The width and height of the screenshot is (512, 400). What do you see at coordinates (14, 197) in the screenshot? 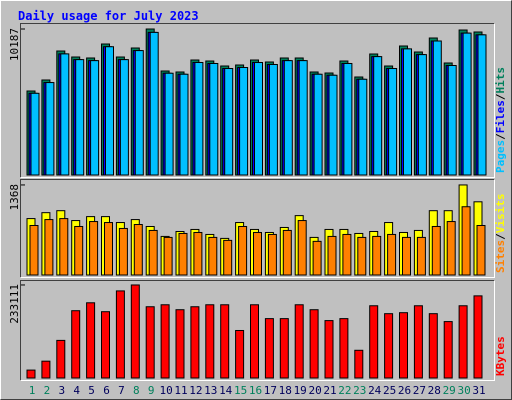
I see `y-tick-label: 1368` at bounding box center [14, 197].